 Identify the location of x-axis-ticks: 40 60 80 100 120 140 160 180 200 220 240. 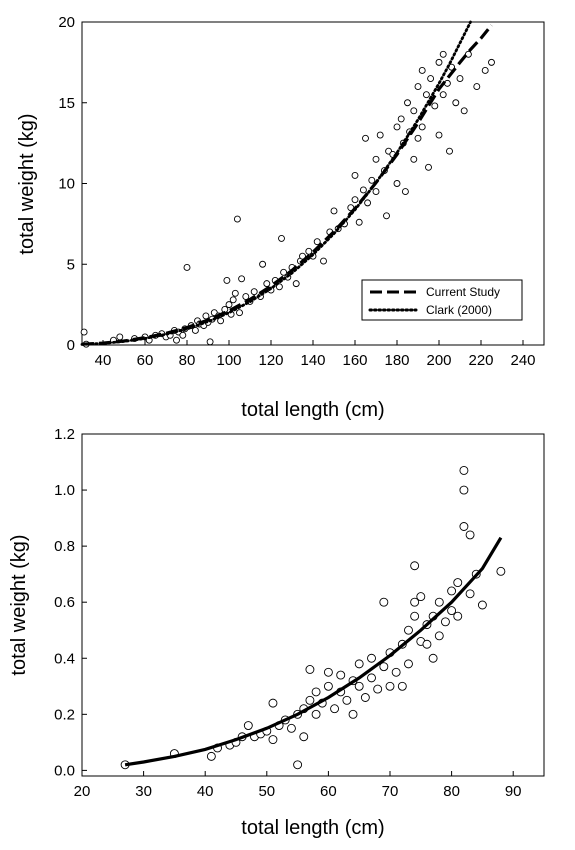
(315, 354).